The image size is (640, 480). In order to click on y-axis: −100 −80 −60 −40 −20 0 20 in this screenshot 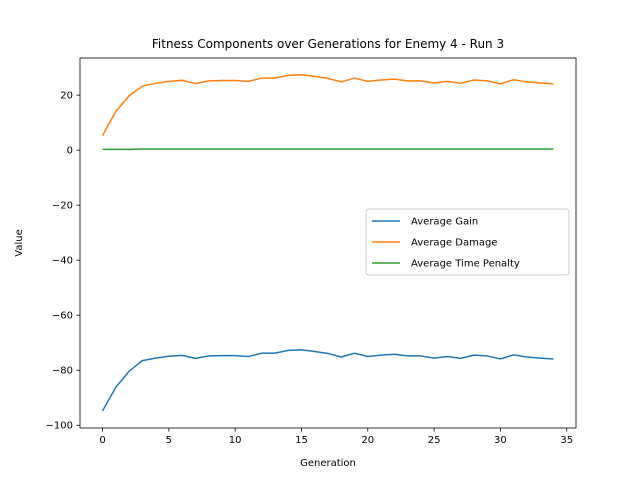, I will do `click(63, 261)`.